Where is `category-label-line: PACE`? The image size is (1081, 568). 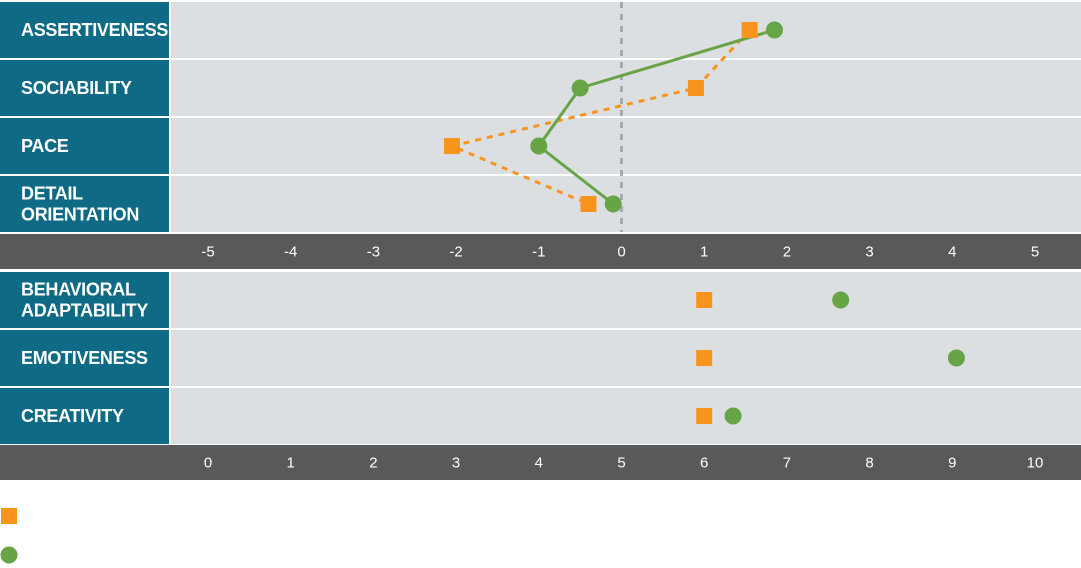 category-label-line: PACE is located at coordinates (45, 146).